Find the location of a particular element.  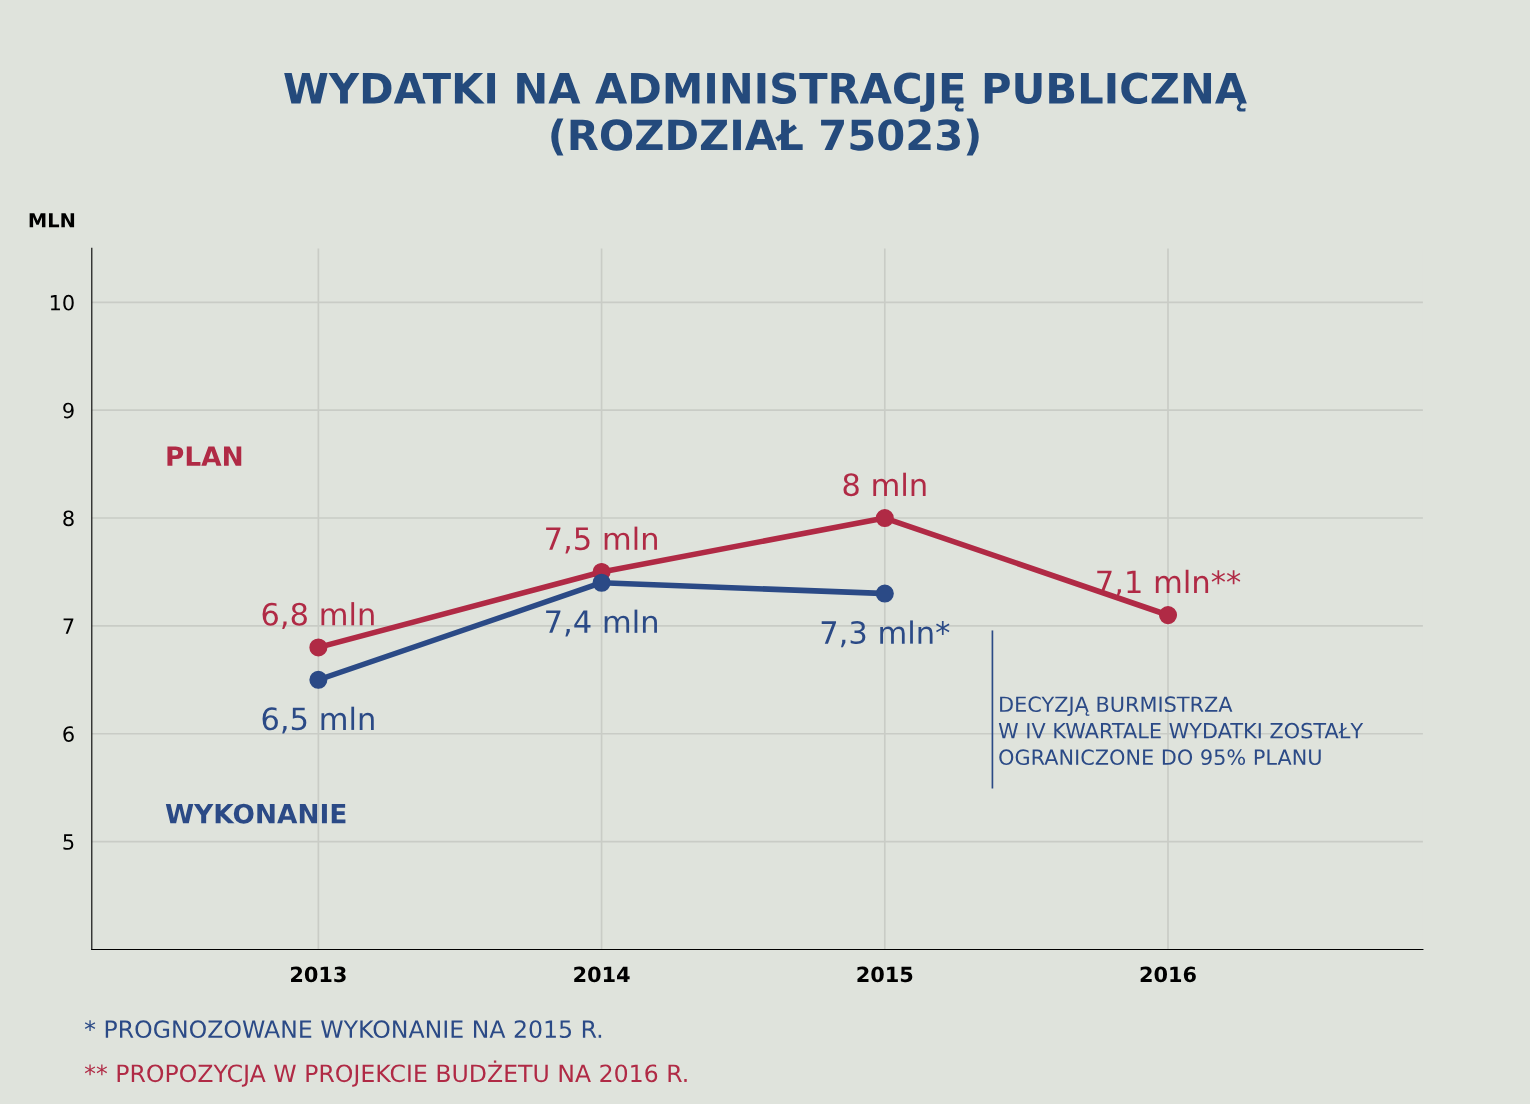

x-tick-label: 2016 is located at coordinates (1168, 974).